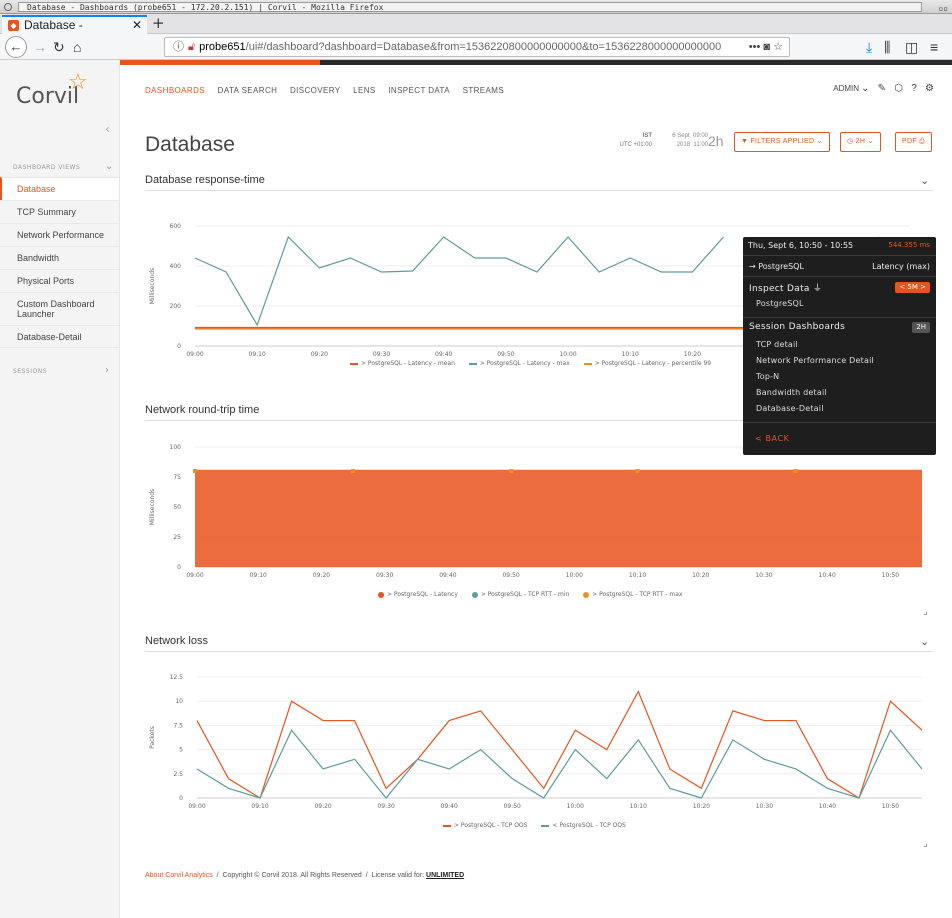 Image resolution: width=952 pixels, height=918 pixels. I want to click on filter-icon: ⏚, so click(817, 289).